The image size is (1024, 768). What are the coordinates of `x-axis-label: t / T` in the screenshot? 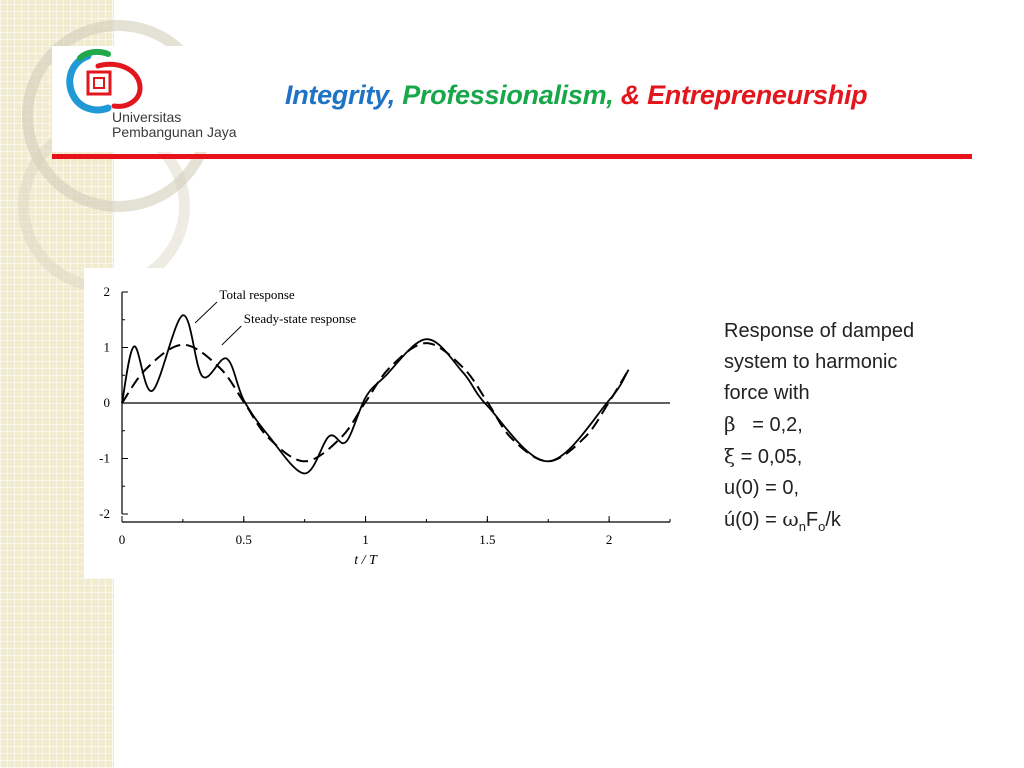 It's located at (366, 560).